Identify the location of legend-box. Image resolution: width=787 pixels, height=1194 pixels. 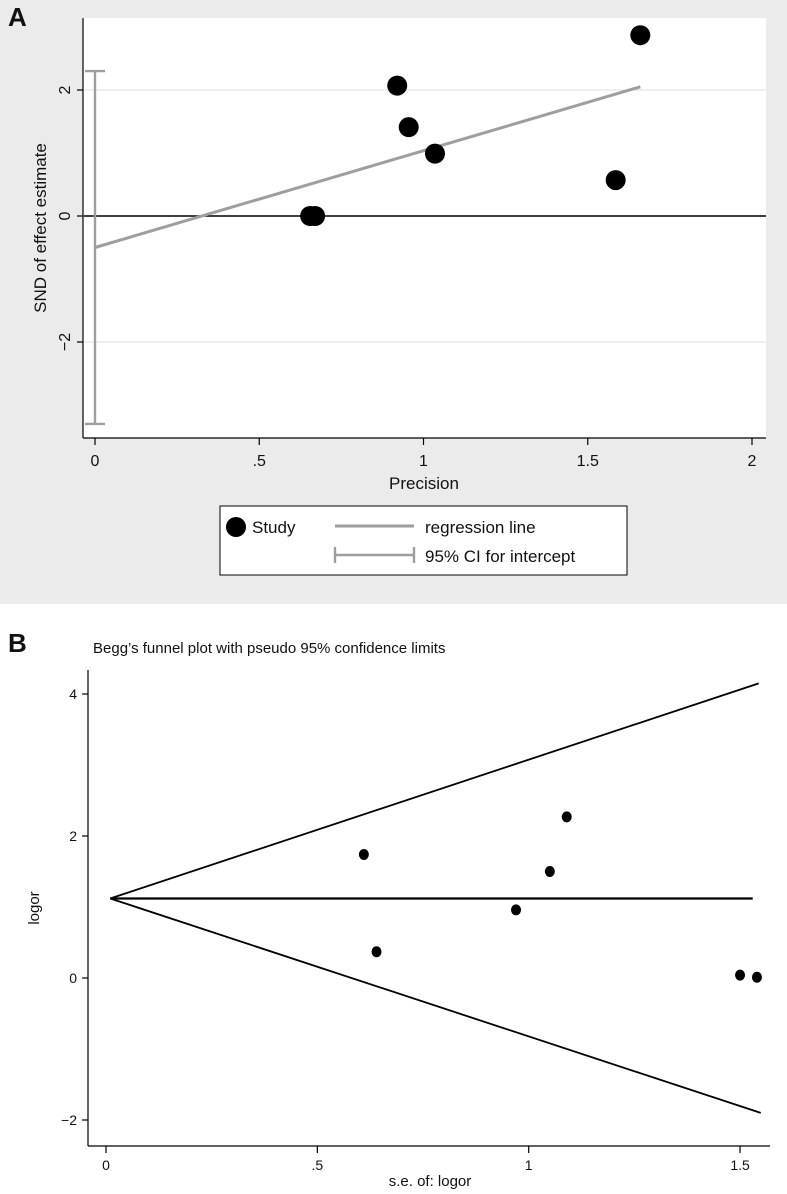
(423, 540).